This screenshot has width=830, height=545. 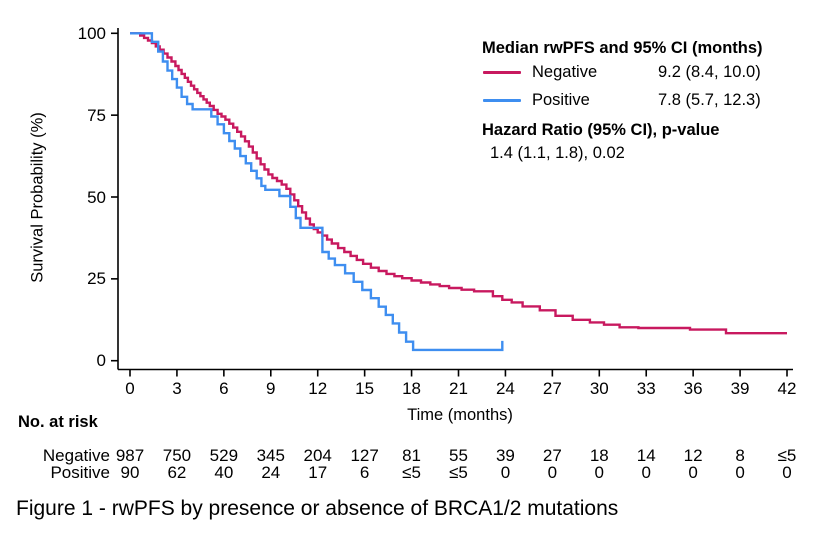 What do you see at coordinates (364, 472) in the screenshot?
I see `risk-cell: 6` at bounding box center [364, 472].